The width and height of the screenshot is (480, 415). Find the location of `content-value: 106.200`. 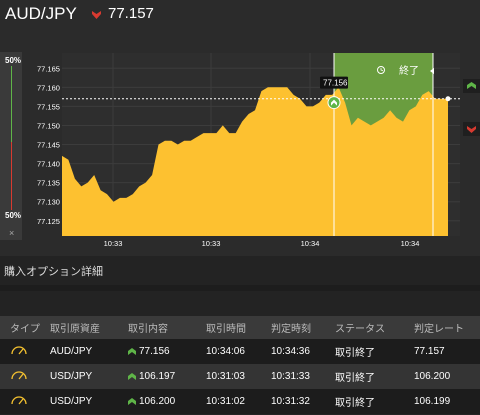

content-value: 106.200 is located at coordinates (157, 401).